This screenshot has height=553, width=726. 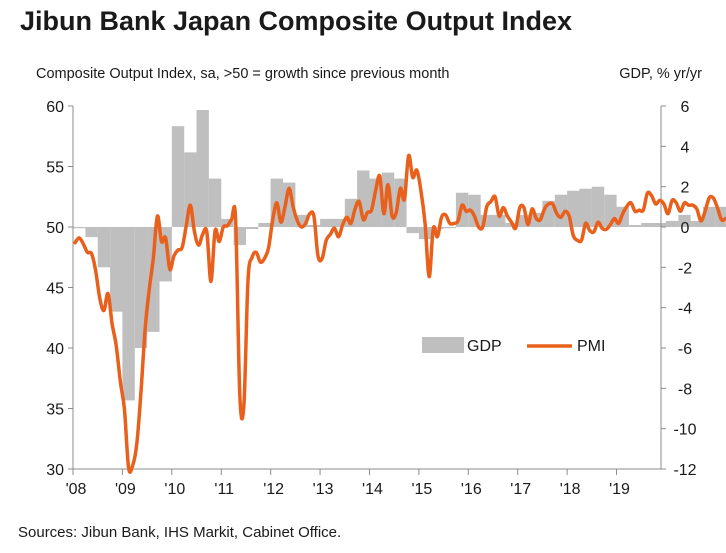 What do you see at coordinates (55, 349) in the screenshot?
I see `left-tick-label: 40` at bounding box center [55, 349].